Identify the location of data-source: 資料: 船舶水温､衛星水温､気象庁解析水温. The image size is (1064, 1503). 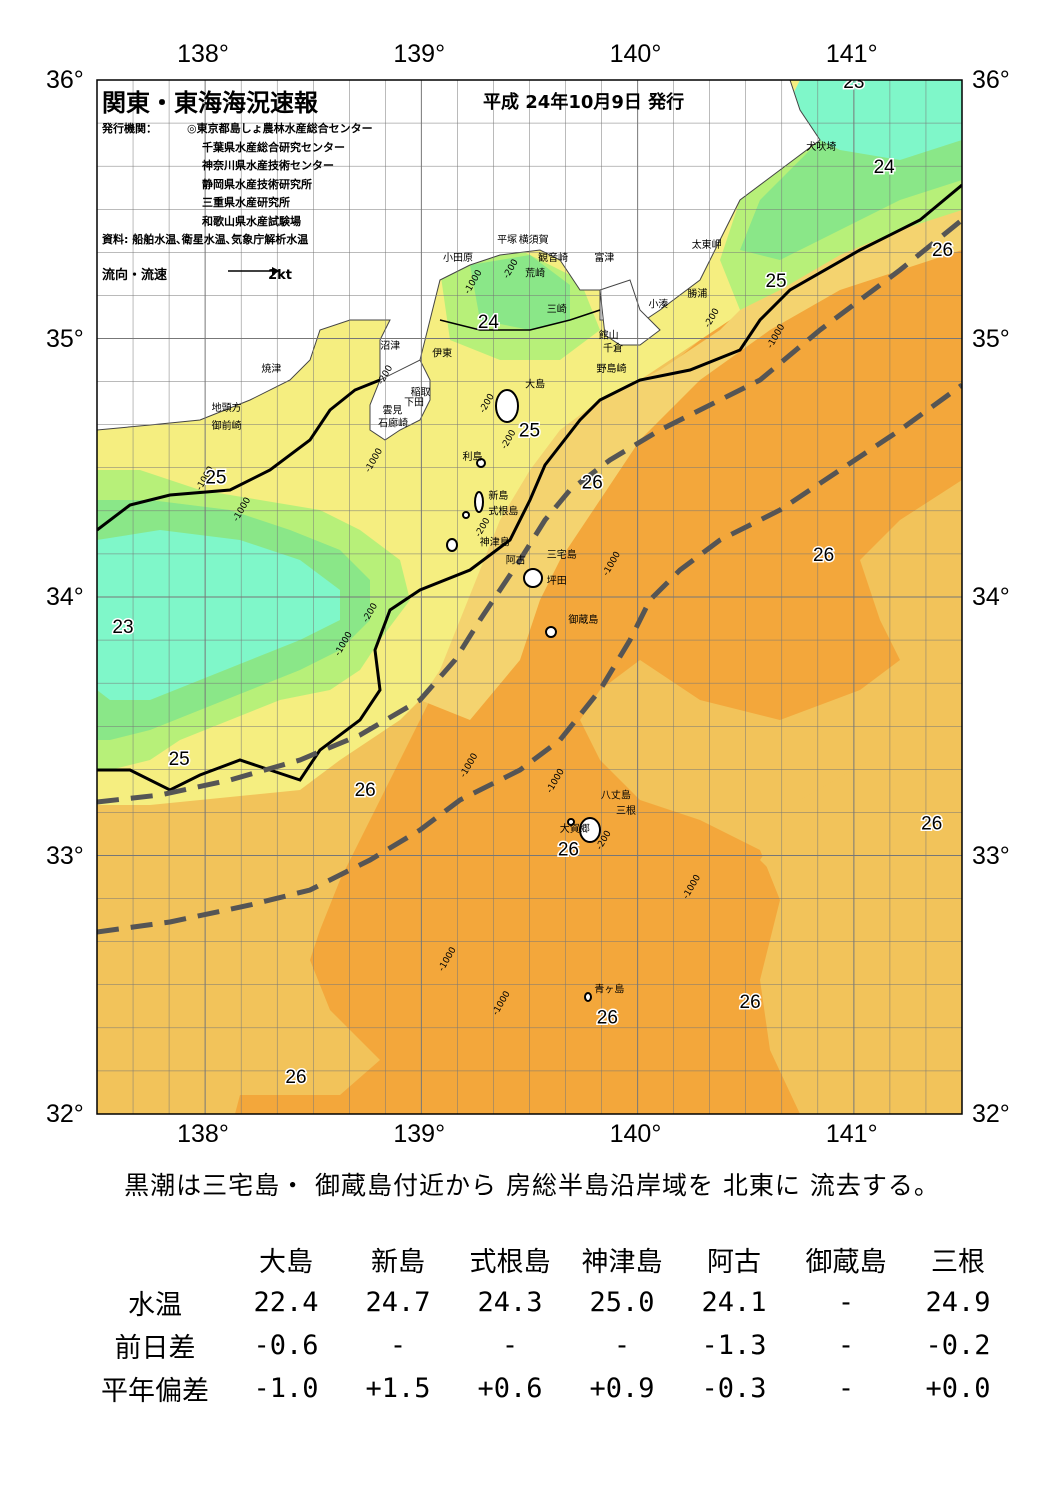
(205, 239).